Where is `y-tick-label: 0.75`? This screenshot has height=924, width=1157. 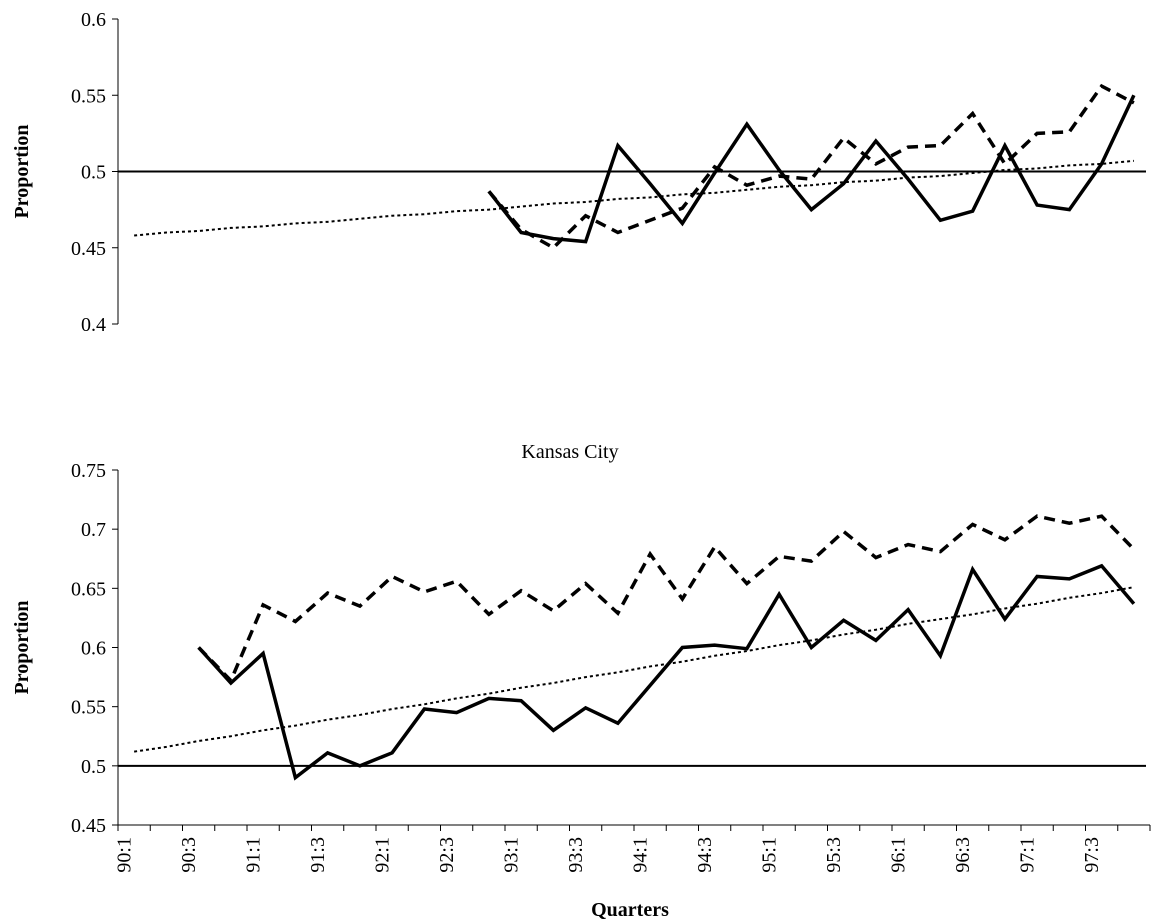 y-tick-label: 0.75 is located at coordinates (88, 471).